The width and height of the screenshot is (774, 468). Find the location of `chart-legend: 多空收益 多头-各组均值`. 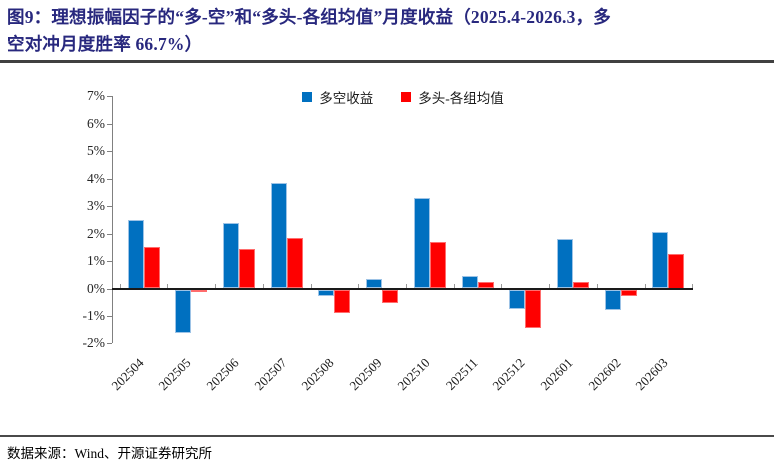

chart-legend: 多空收益 多头-各组均值 is located at coordinates (403, 97).